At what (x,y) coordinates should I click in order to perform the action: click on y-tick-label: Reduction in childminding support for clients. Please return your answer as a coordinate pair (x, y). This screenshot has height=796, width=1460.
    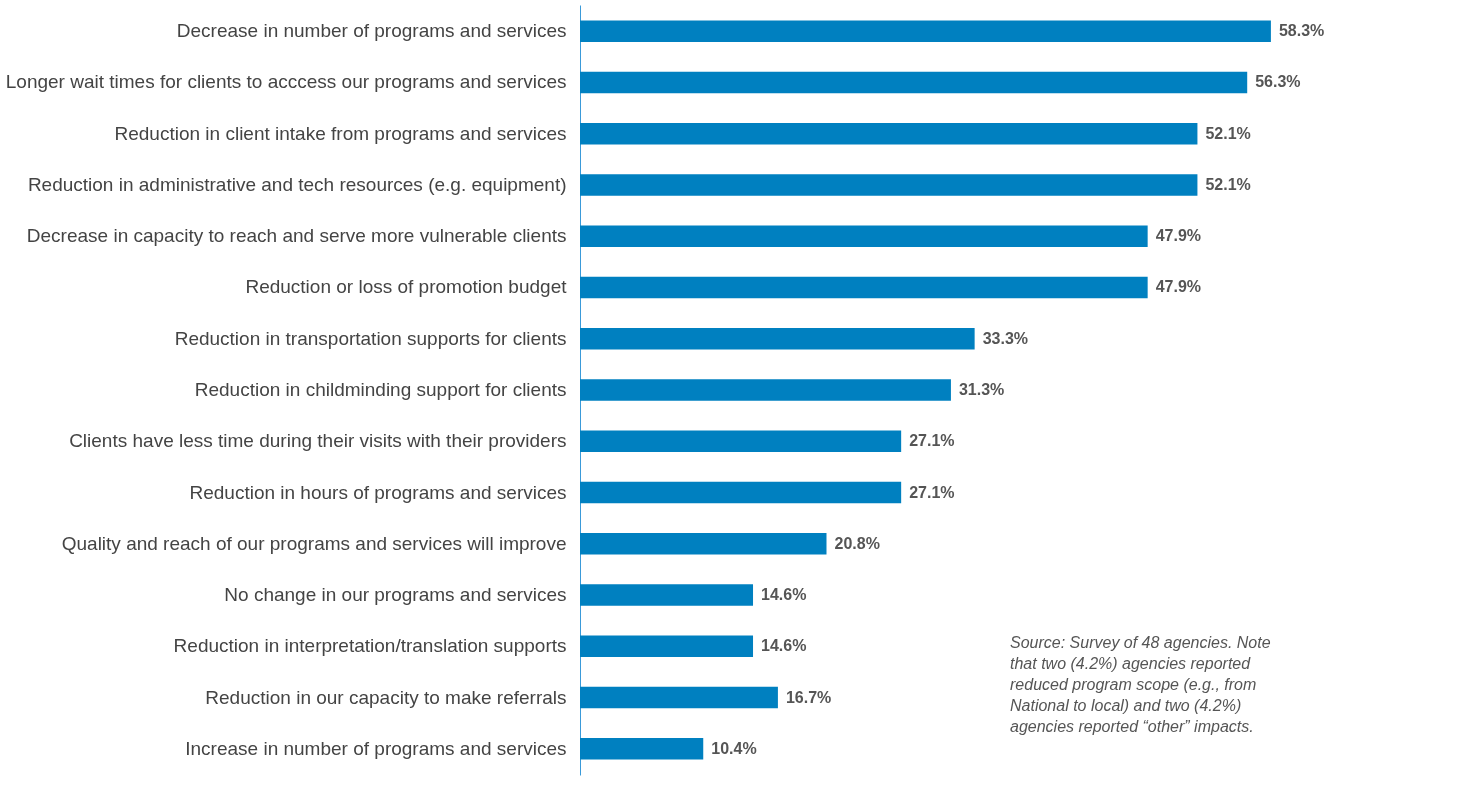
    Looking at the image, I should click on (380, 389).